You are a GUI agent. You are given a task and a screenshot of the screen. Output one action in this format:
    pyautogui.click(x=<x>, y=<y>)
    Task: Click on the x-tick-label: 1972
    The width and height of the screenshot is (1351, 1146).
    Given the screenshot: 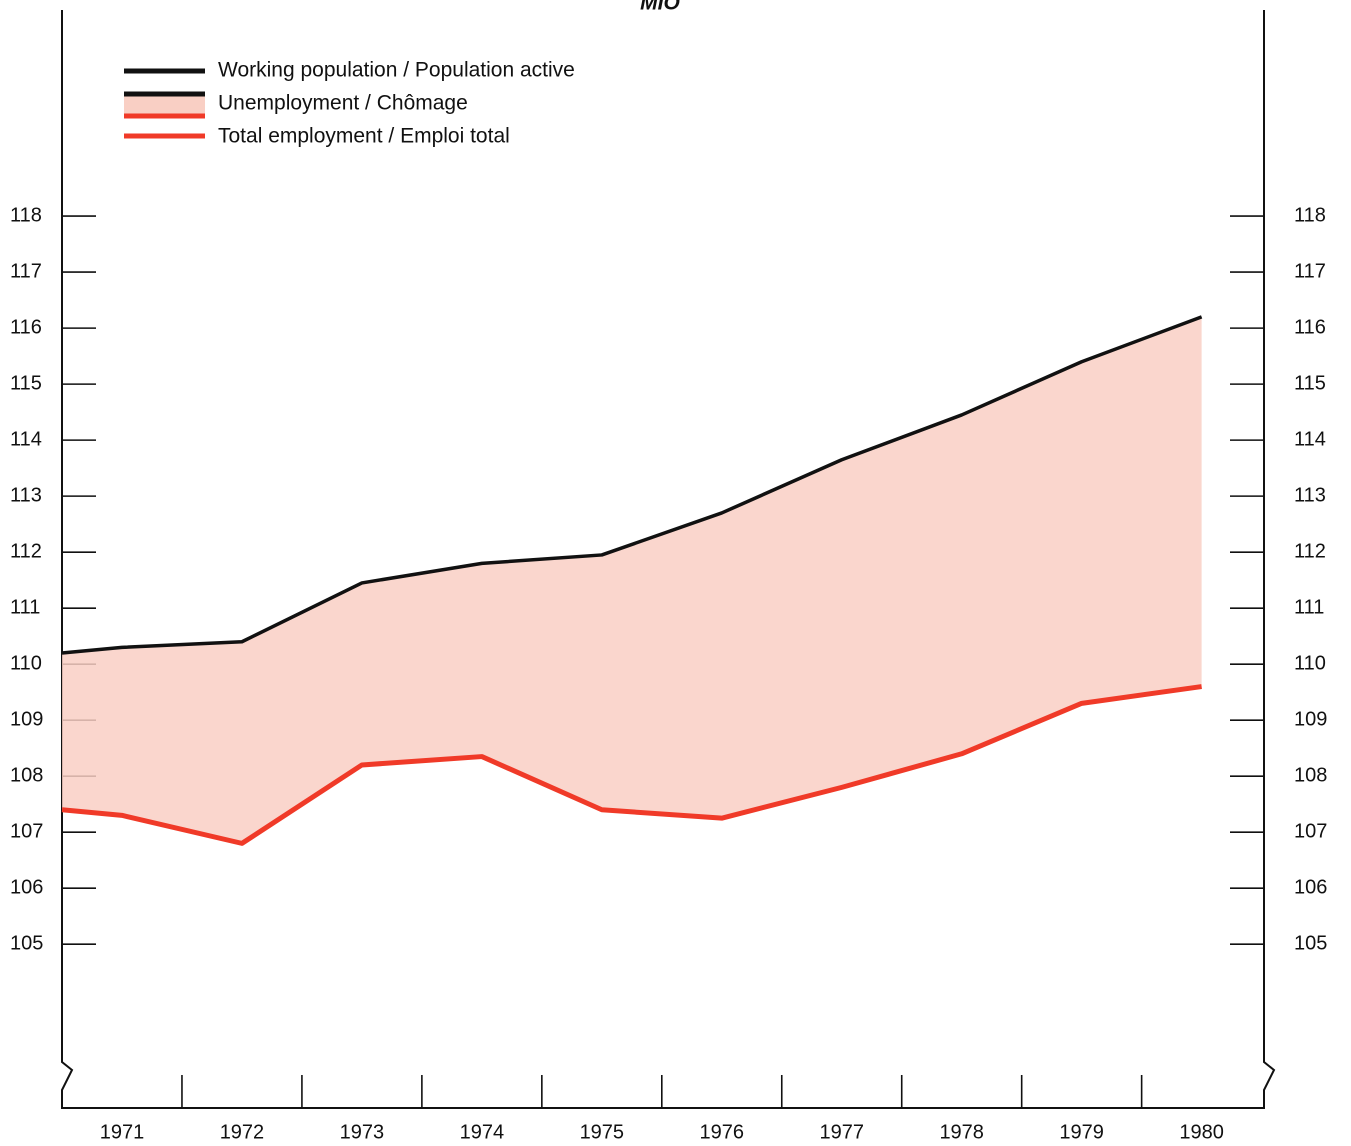 What is the action you would take?
    pyautogui.click(x=242, y=1132)
    